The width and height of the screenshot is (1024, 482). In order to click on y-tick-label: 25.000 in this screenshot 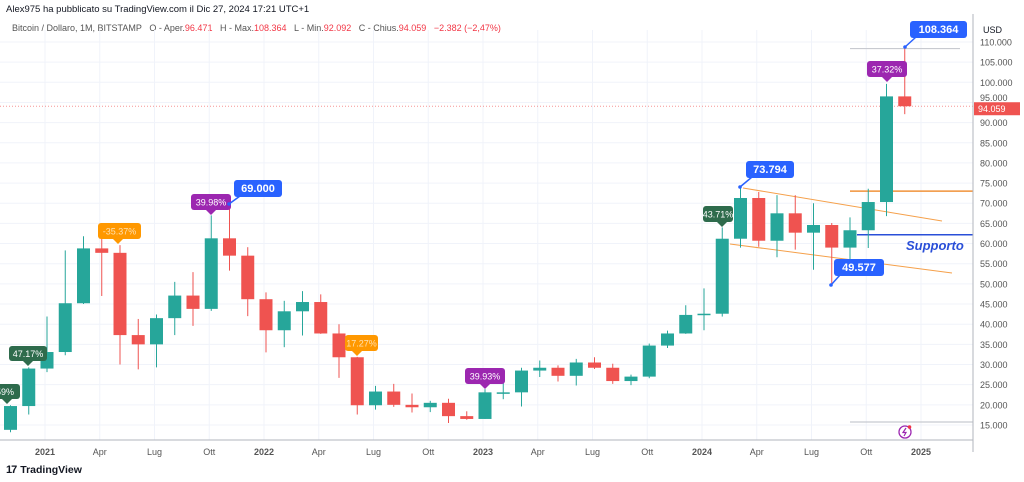, I will do `click(994, 385)`.